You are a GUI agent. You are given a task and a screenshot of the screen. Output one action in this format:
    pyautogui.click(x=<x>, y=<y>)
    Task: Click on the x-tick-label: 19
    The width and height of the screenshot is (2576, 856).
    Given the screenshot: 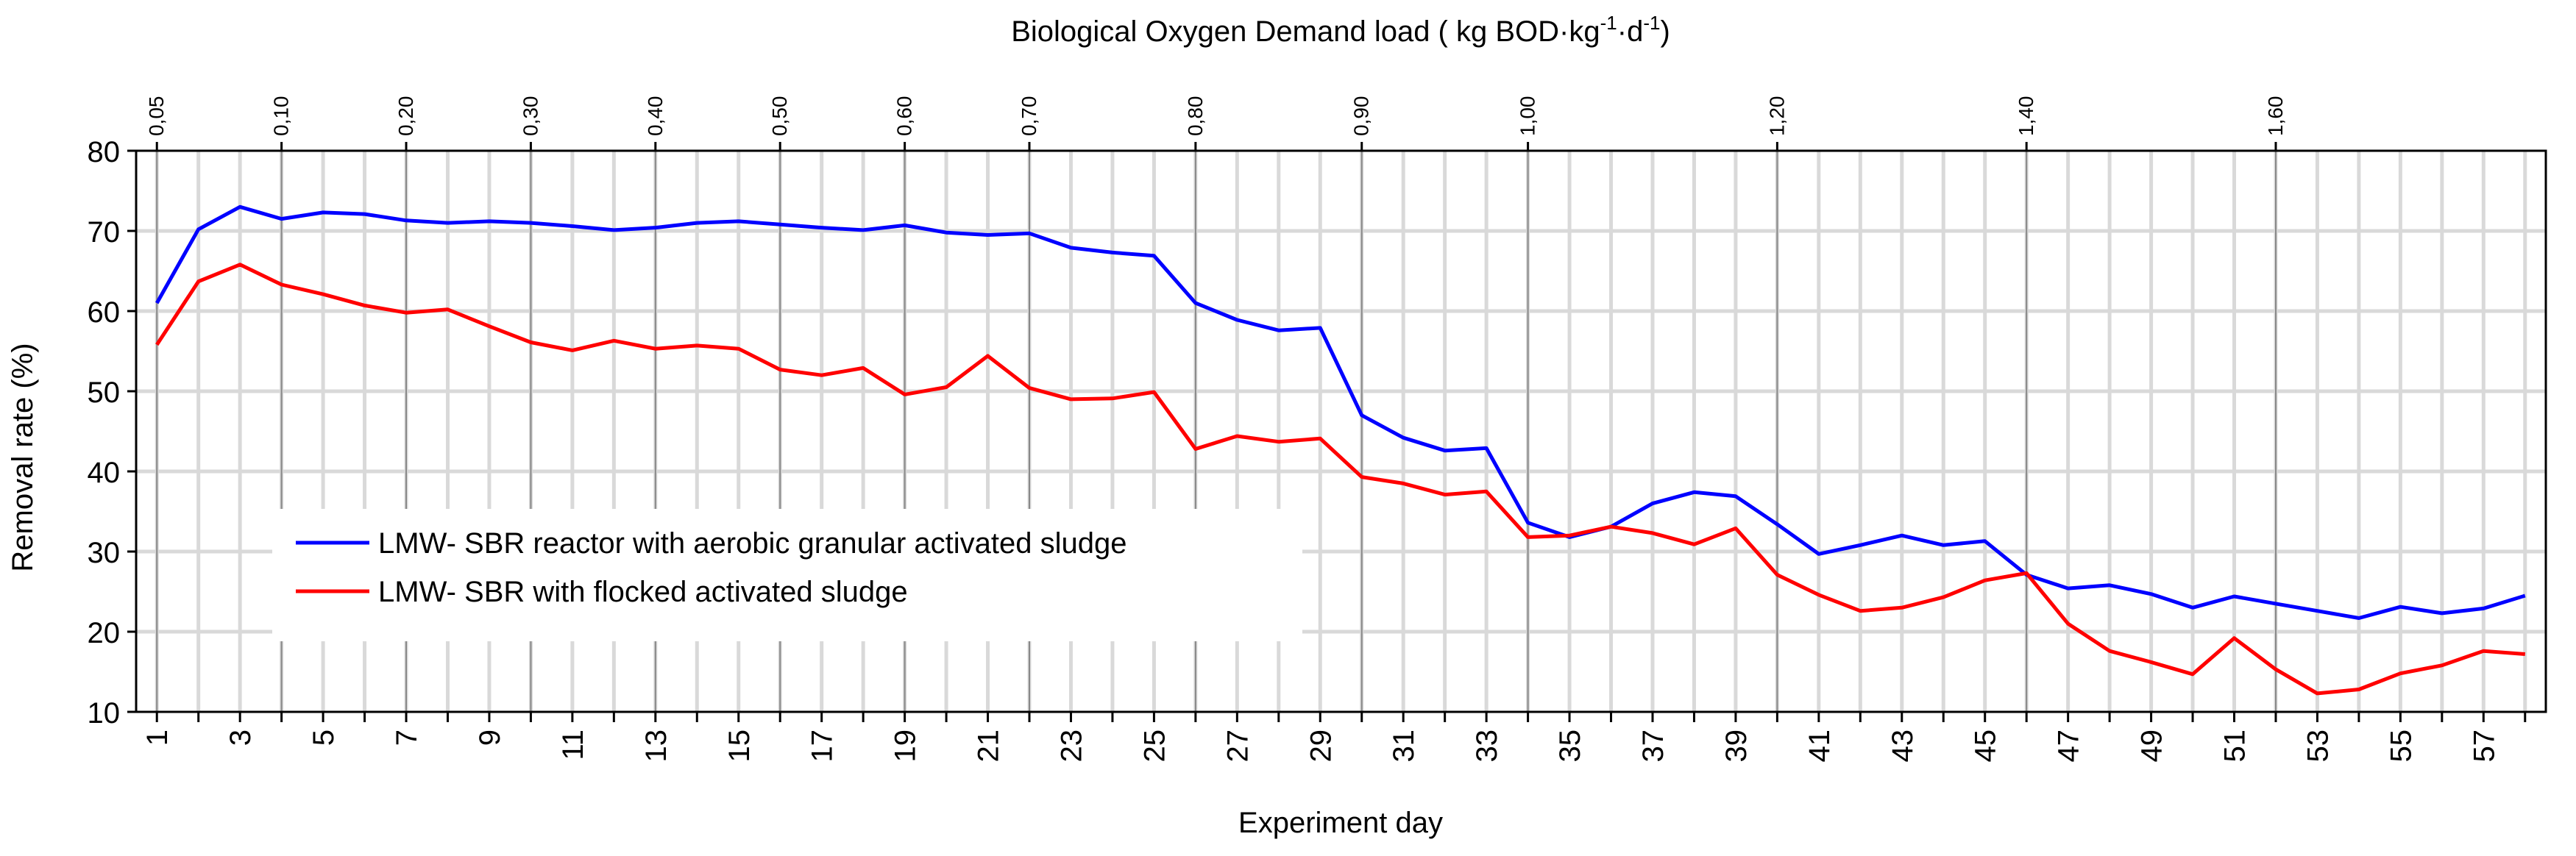 What is the action you would take?
    pyautogui.click(x=906, y=747)
    